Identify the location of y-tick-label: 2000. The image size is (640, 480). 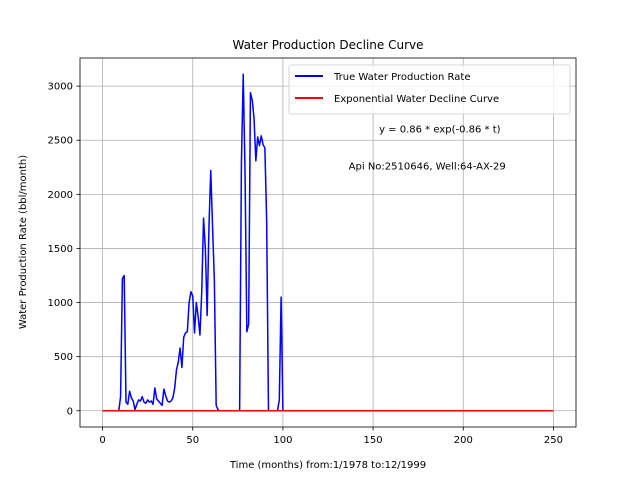
(60, 195).